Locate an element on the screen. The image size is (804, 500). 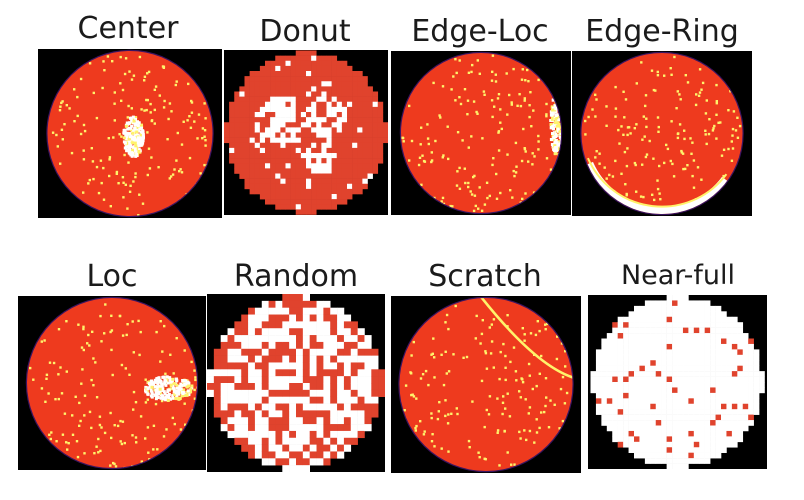
label-donut: Donut is located at coordinates (305, 31).